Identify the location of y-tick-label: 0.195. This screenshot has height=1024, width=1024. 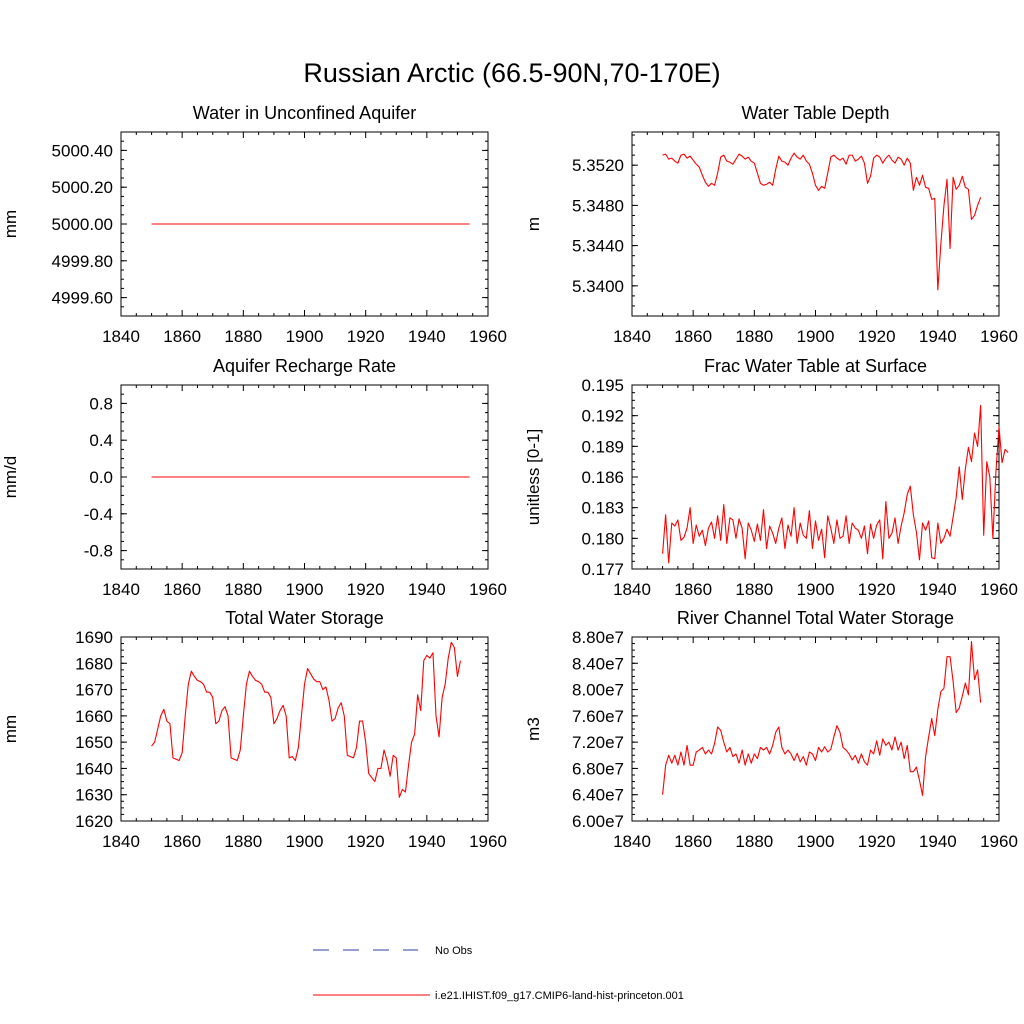
(602, 385).